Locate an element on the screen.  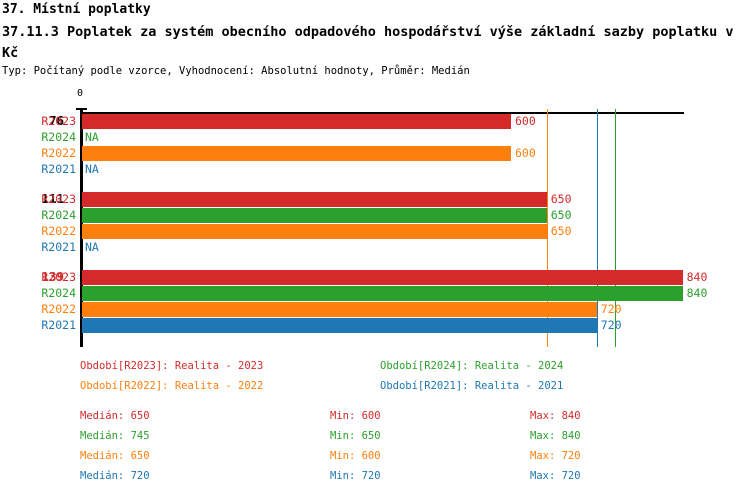
stat-min-r2023: Min: 600 is located at coordinates (355, 416).